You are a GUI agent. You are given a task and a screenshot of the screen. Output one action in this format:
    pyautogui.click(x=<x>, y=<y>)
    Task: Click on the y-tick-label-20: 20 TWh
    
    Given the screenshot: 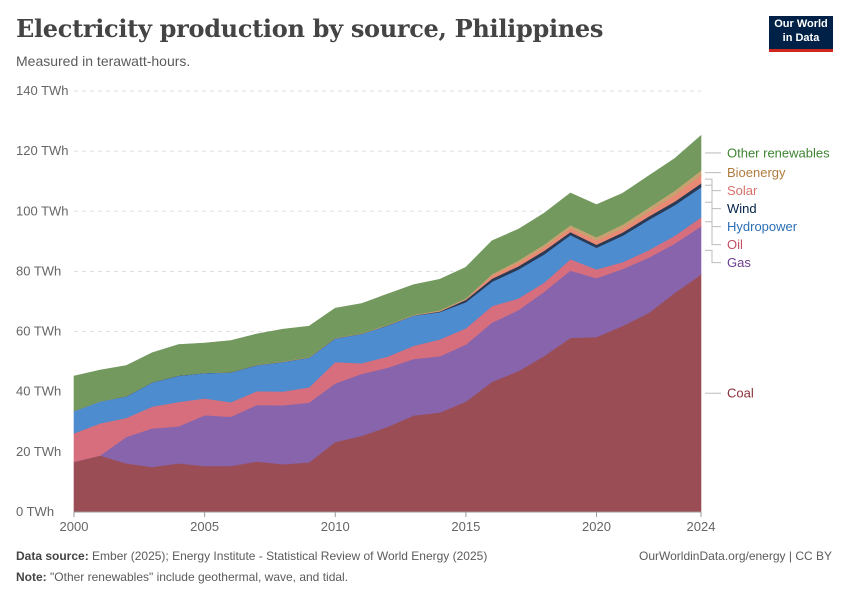 What is the action you would take?
    pyautogui.click(x=38, y=451)
    